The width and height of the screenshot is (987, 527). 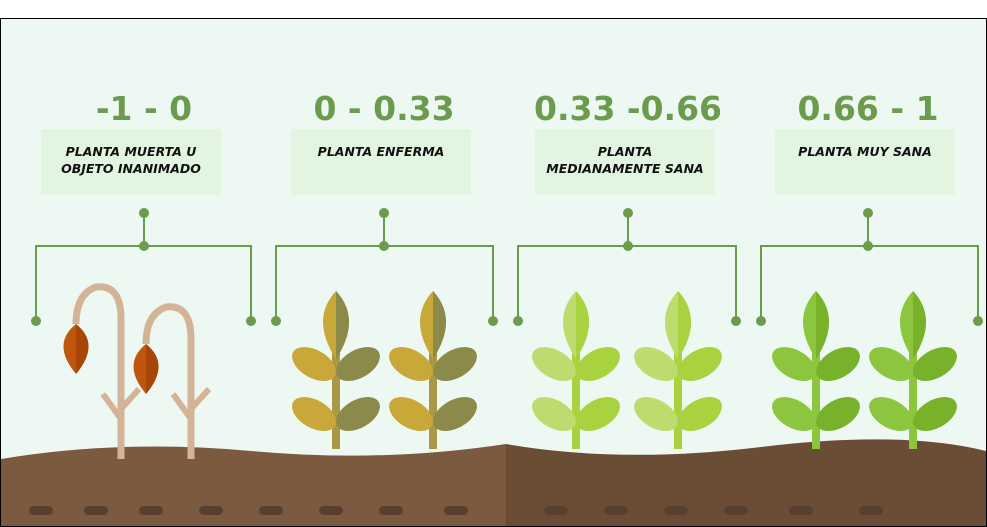 What do you see at coordinates (381, 162) in the screenshot?
I see `range-label: PLANTA ENFERMA` at bounding box center [381, 162].